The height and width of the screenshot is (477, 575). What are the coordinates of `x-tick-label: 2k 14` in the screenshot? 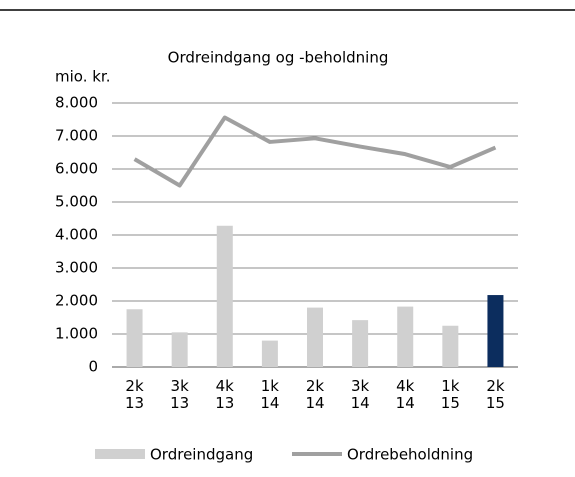 It's located at (315, 394).